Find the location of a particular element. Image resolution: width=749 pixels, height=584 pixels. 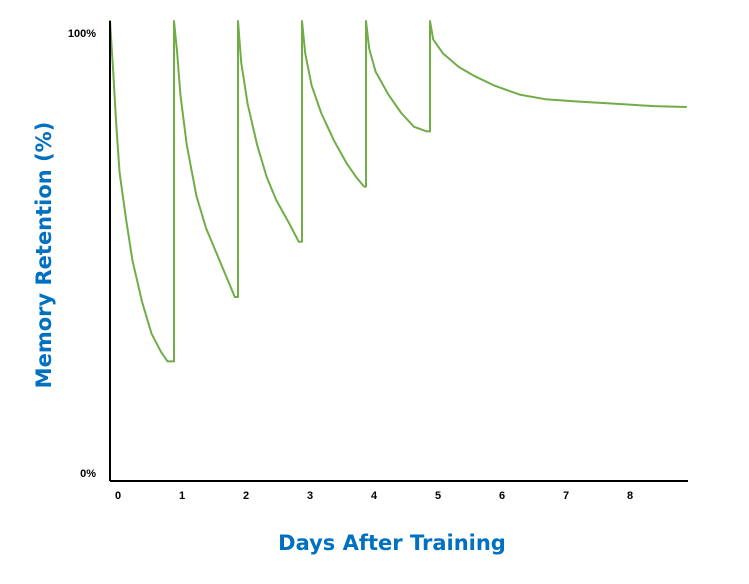

x-tick-label: 3 is located at coordinates (310, 496).